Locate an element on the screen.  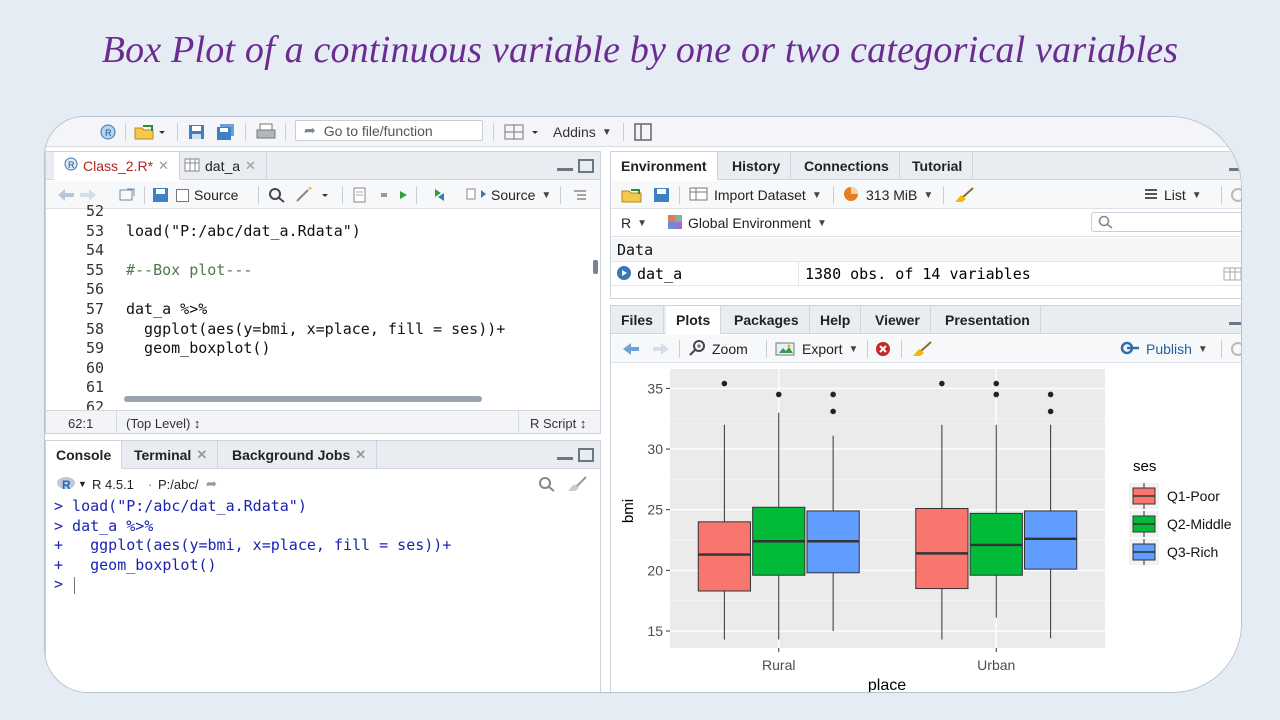
tab-plots: Plots is located at coordinates (694, 320).